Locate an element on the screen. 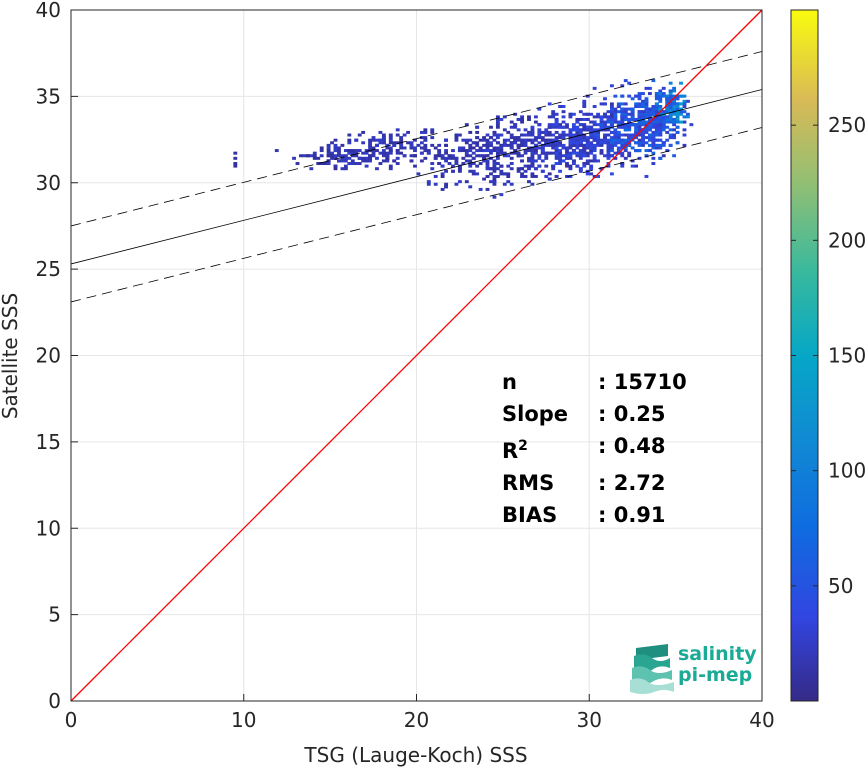  y-tick-label: 5 is located at coordinates (54, 615).